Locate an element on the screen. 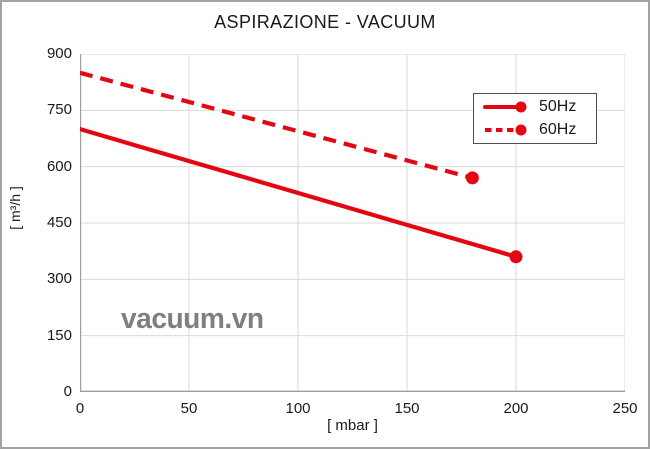  y-tick-label: 0 is located at coordinates (67, 391).